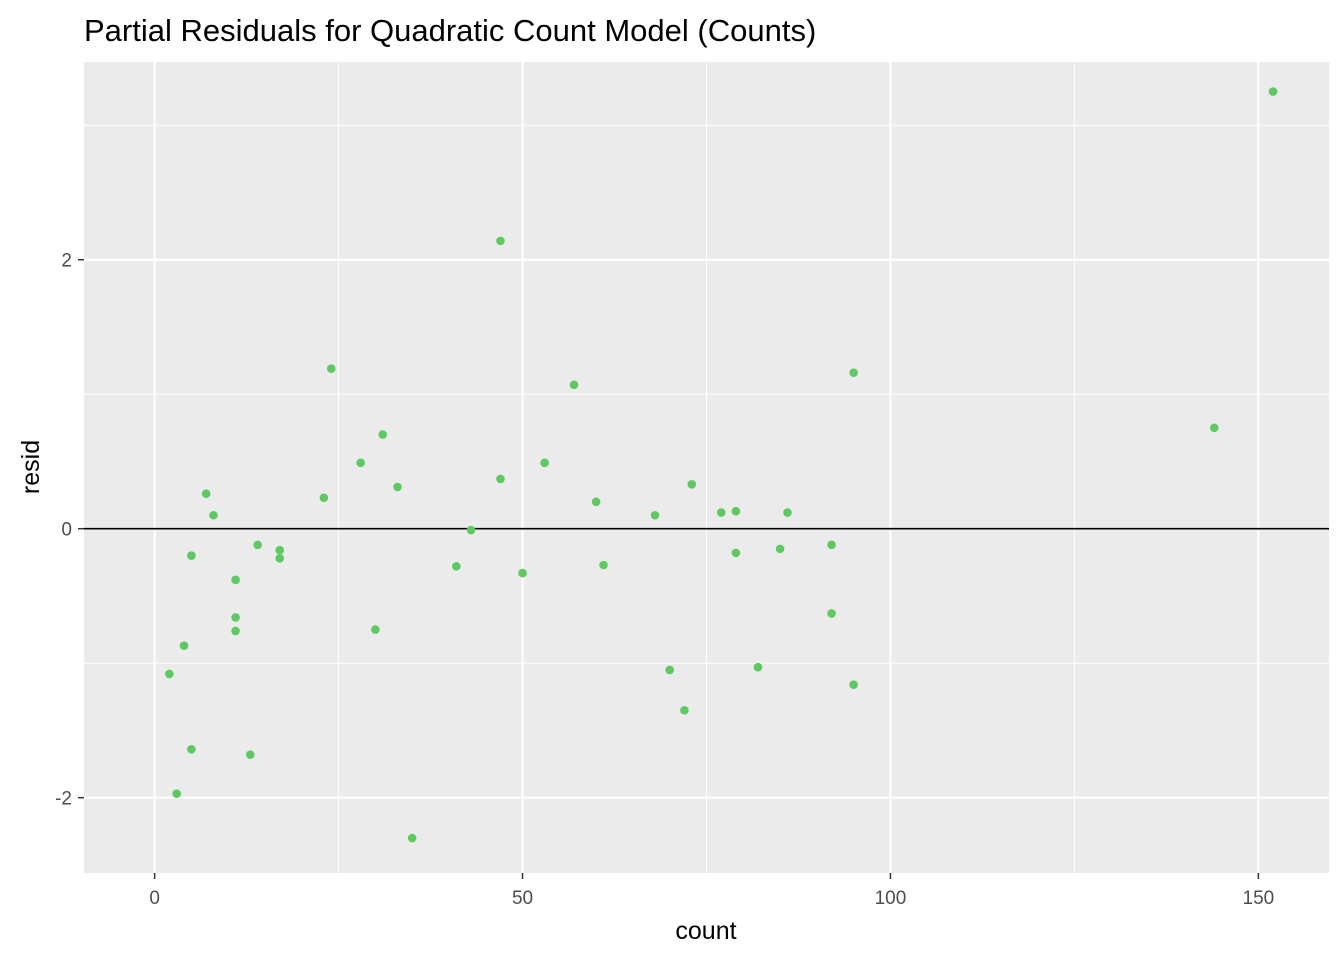 Image resolution: width=1344 pixels, height=960 pixels. I want to click on x-tick-label: 0, so click(154, 898).